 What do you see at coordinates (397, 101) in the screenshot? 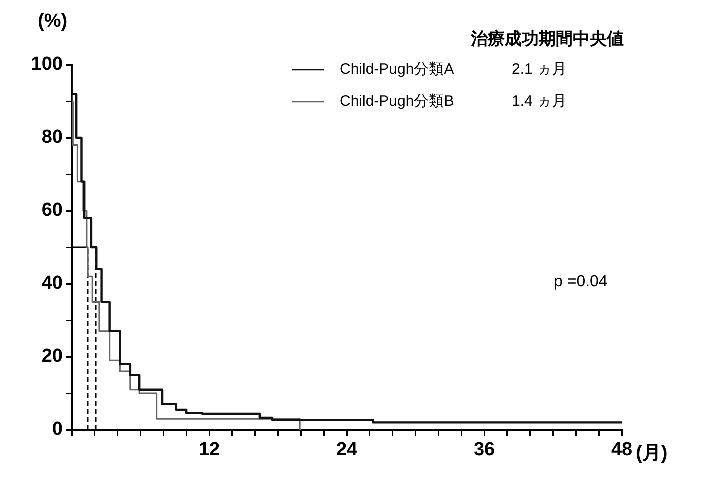
I see `legend-label: Child-Pugh分類B` at bounding box center [397, 101].